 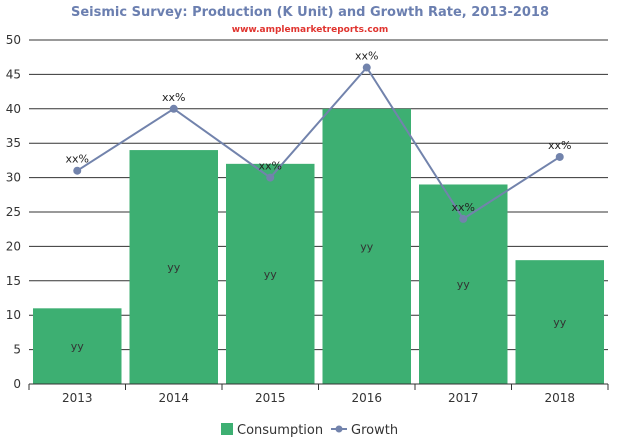 I want to click on growth-point-2016, so click(x=366, y=67).